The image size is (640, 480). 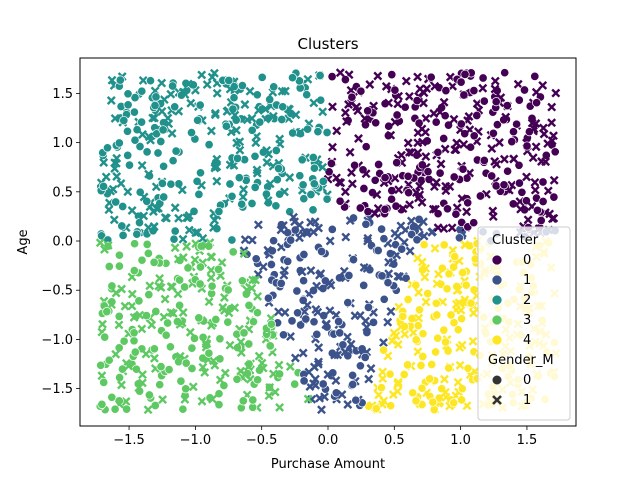 I want to click on y-tick-label: −1.5, so click(x=57, y=389).